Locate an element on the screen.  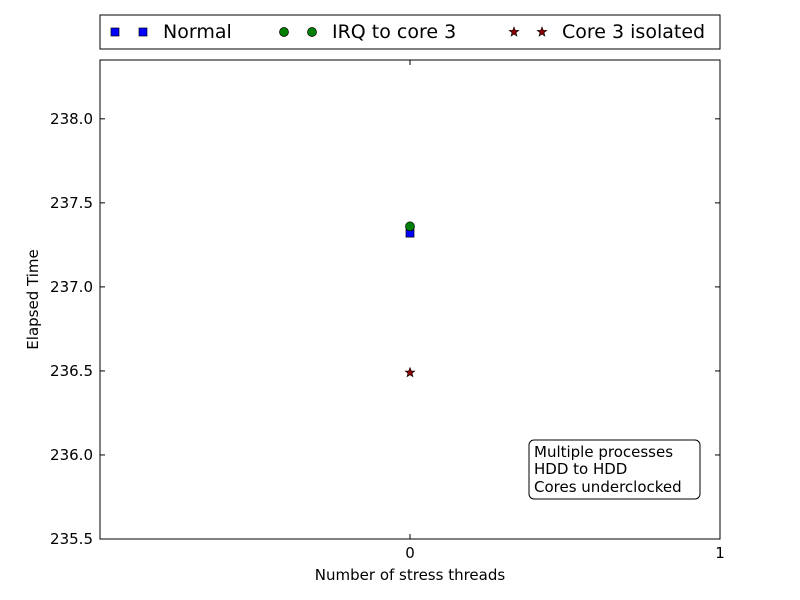
y-tick-label: 237.0 is located at coordinates (71, 287).